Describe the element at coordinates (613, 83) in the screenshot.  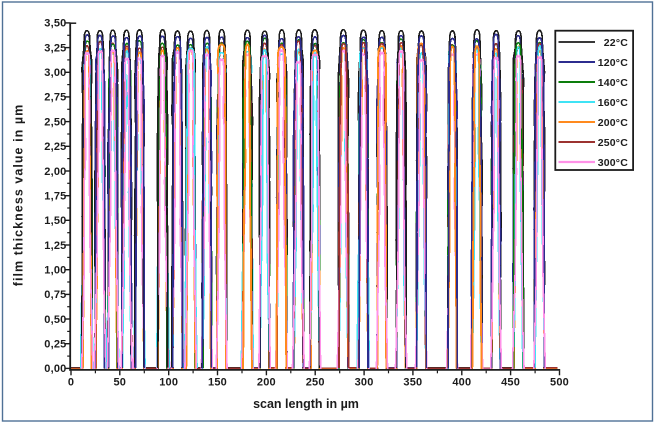
I see `svg-text: 140°C` at that location.